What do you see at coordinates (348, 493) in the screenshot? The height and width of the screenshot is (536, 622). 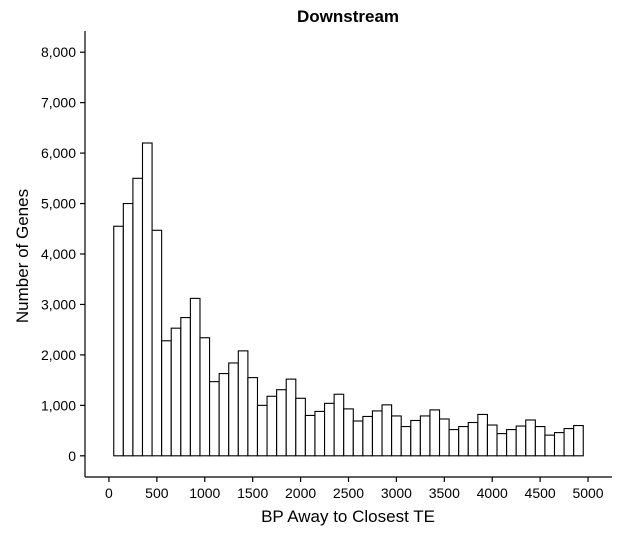 I see `x-tick-label: 2500` at bounding box center [348, 493].